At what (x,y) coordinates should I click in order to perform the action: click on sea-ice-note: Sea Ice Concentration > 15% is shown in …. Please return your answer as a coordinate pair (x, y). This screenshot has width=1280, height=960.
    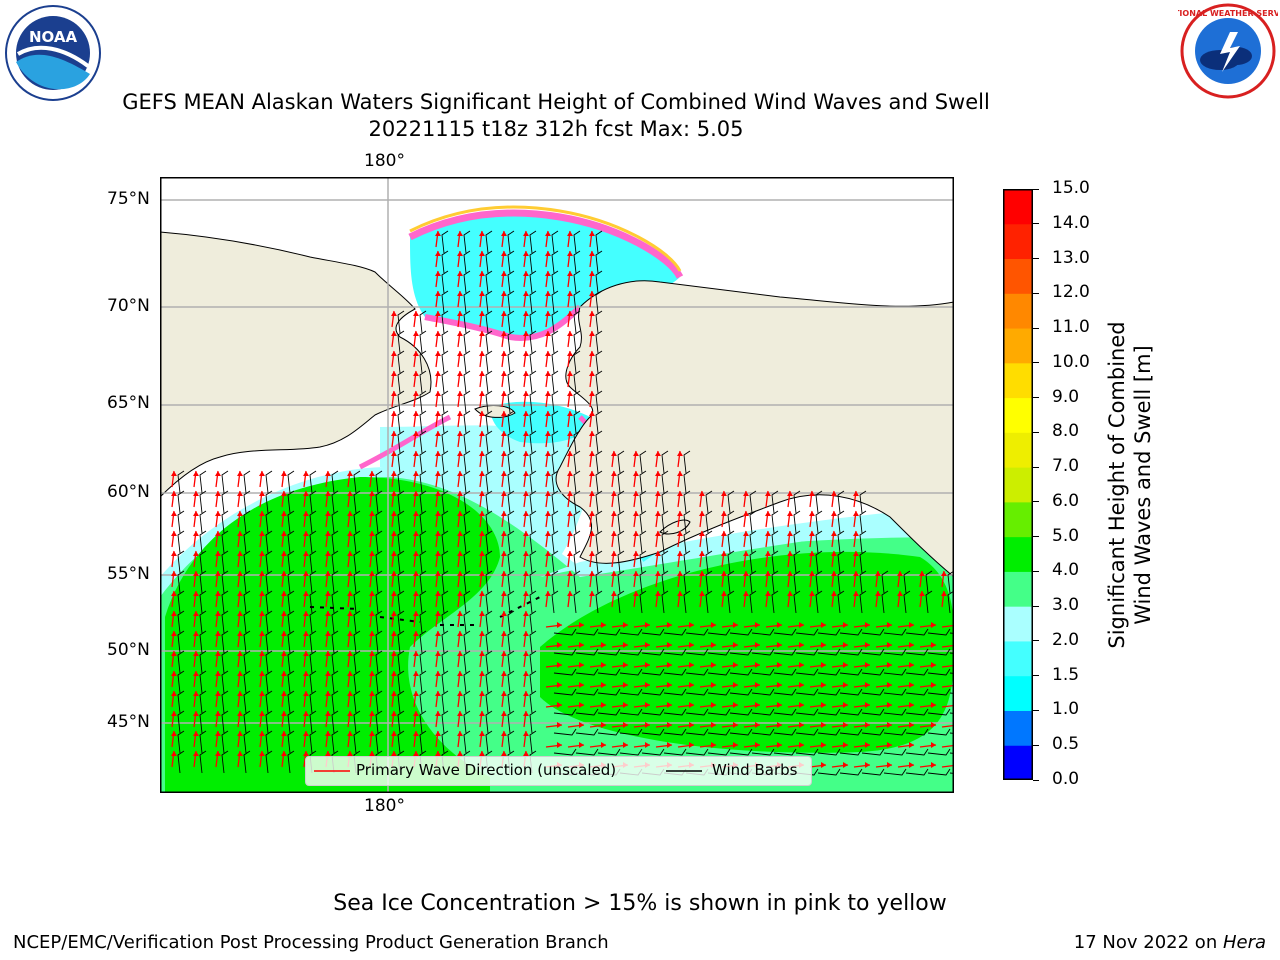
    Looking at the image, I should click on (640, 903).